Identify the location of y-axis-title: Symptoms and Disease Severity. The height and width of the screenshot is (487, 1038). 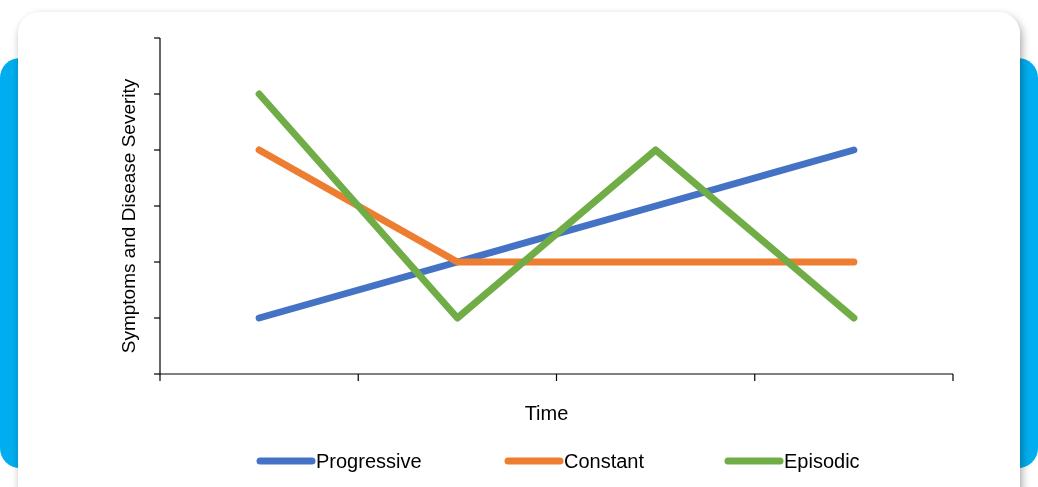
(128, 216).